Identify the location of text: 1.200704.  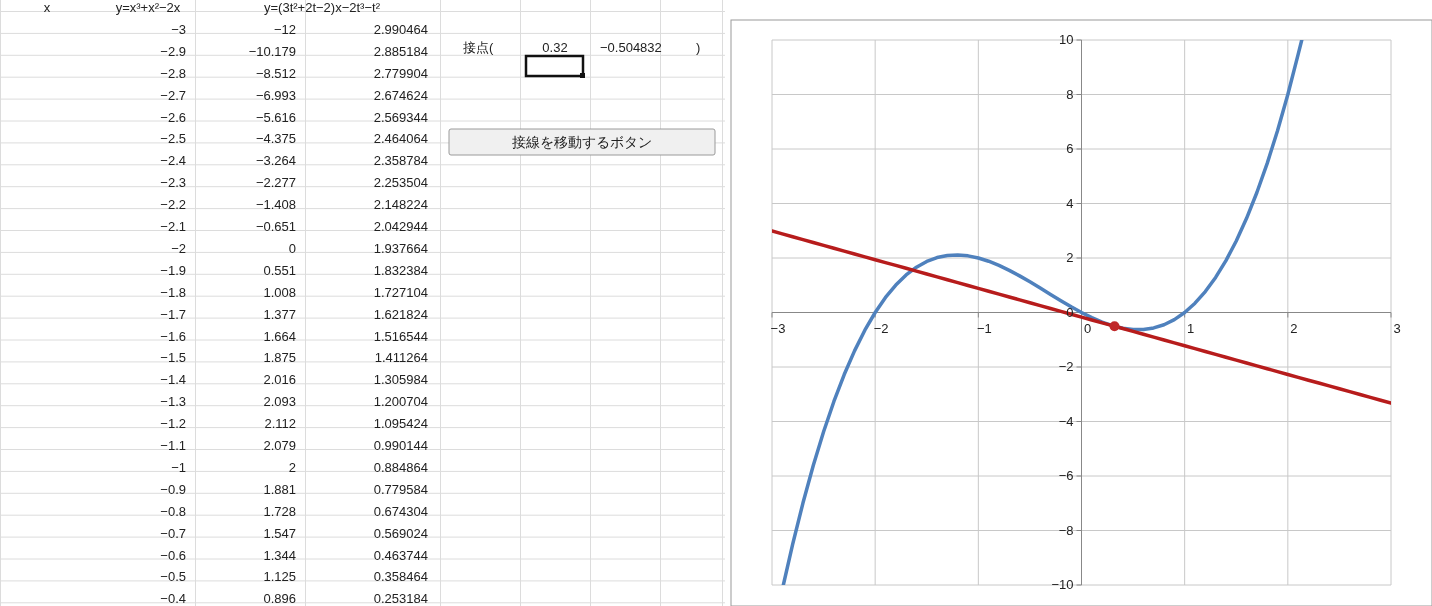
(400, 402).